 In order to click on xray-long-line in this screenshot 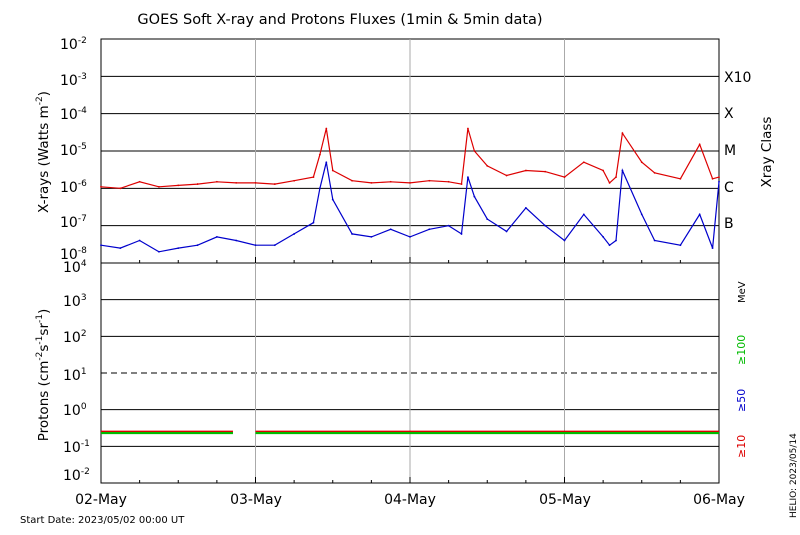, I will do `click(410, 158)`.